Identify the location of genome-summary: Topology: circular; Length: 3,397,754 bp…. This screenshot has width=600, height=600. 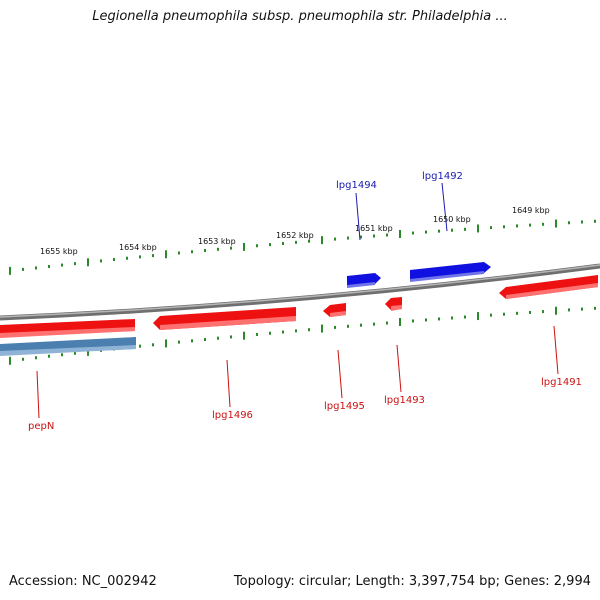
(412, 581).